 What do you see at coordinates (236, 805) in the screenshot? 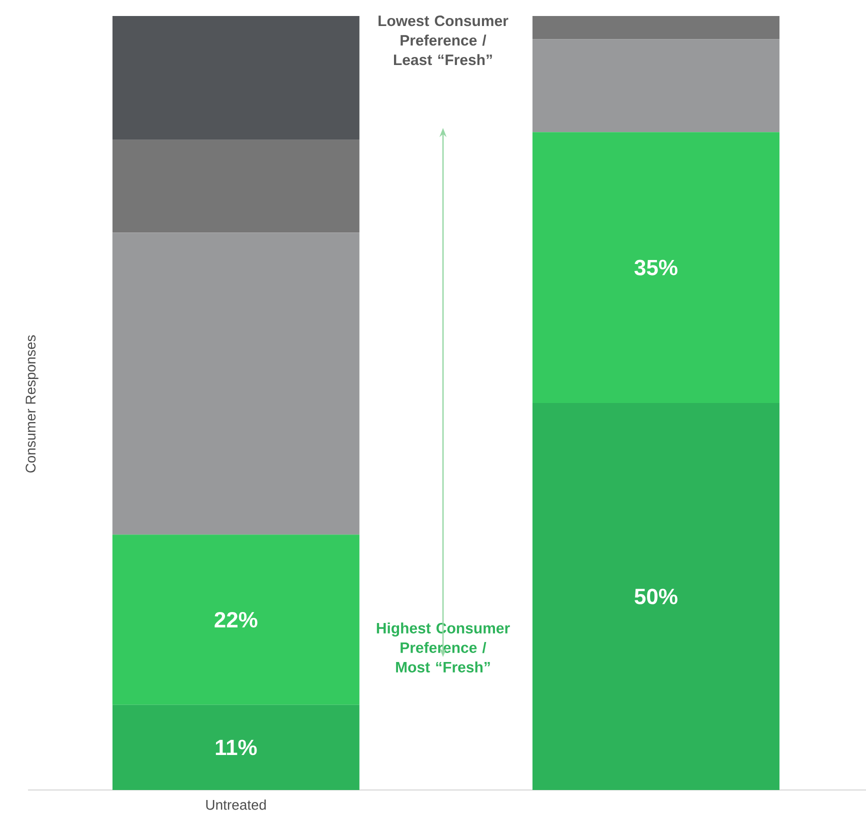
I see `x-tick-label: Untreated` at bounding box center [236, 805].